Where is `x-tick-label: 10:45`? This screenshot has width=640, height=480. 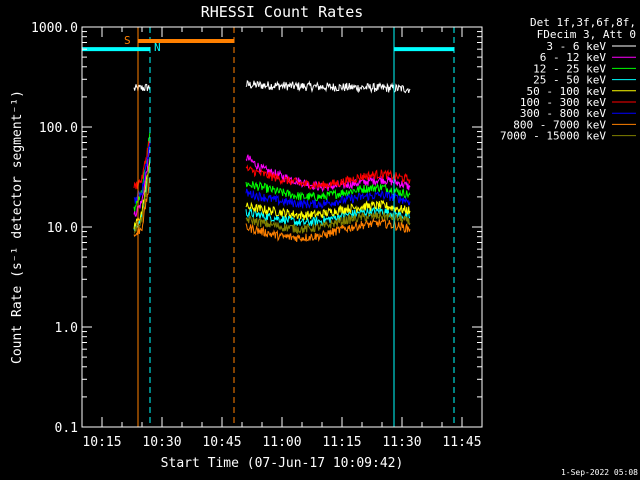
x-tick-label: 10:45 is located at coordinates (221, 442).